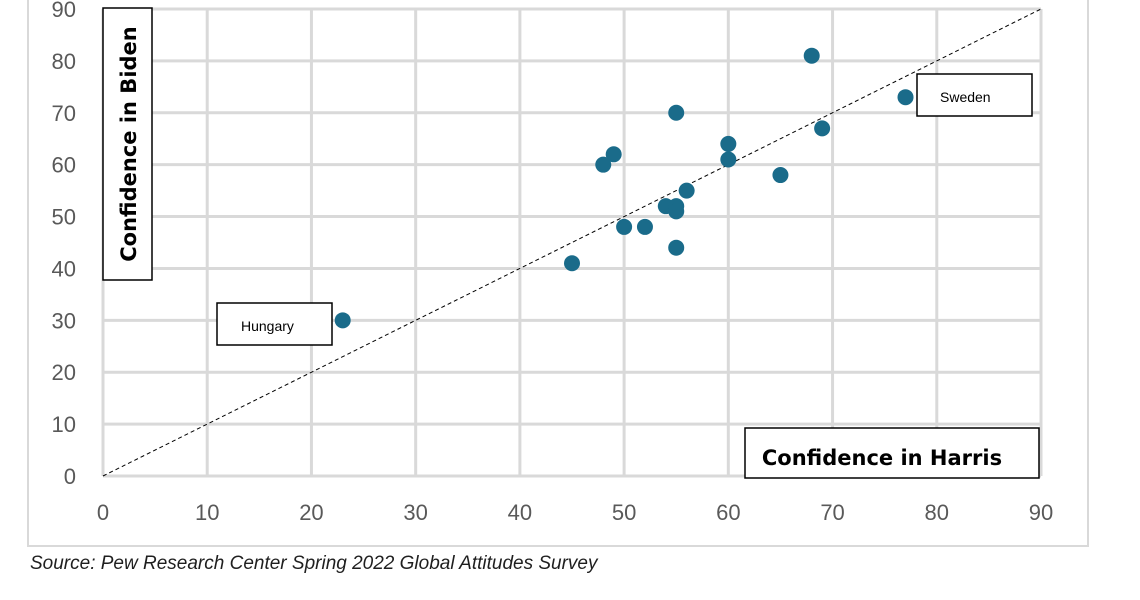  What do you see at coordinates (624, 512) in the screenshot?
I see `x-tick-label: 50` at bounding box center [624, 512].